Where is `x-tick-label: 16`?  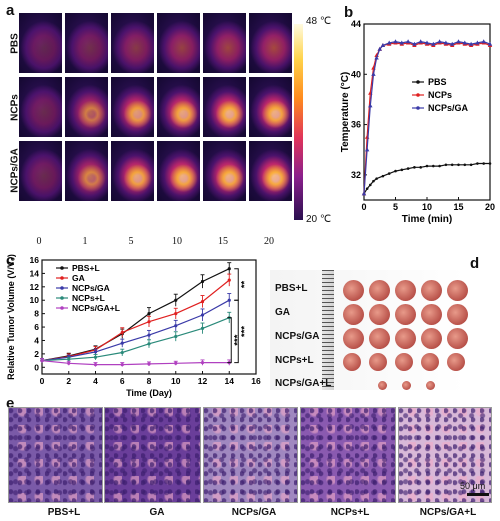
x-tick-label: 16 is located at coordinates (256, 381).